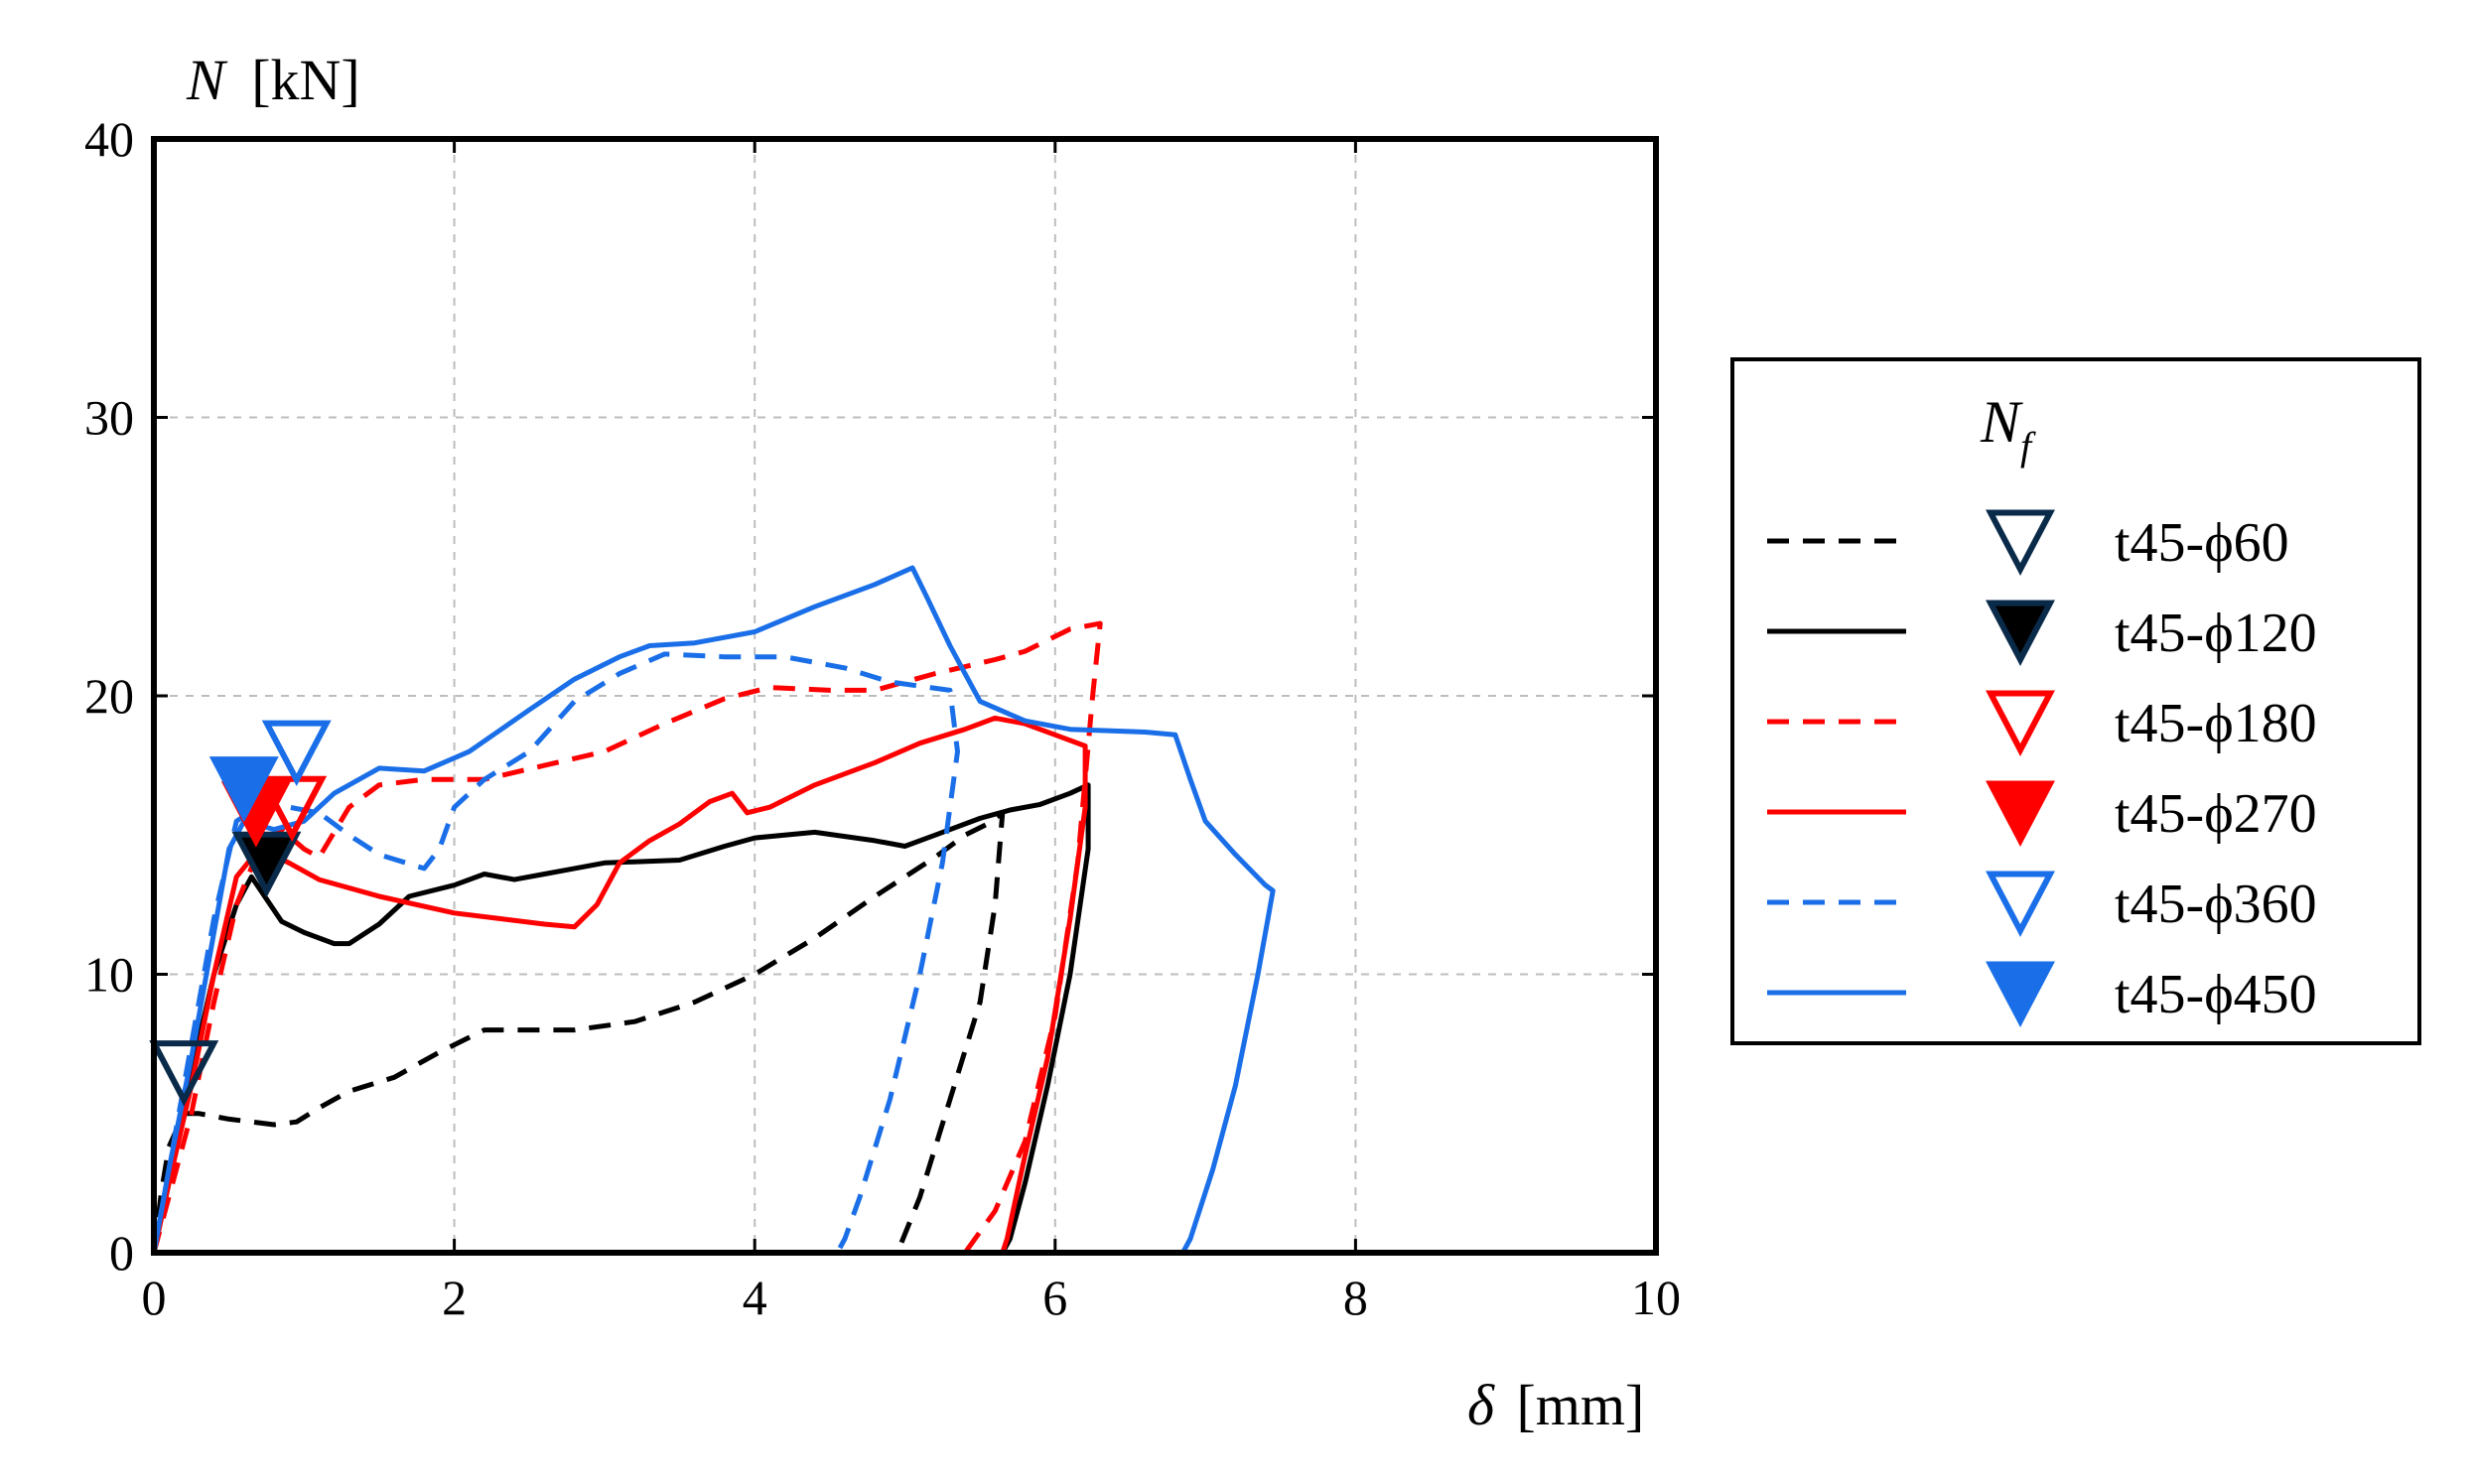 This screenshot has width=2475, height=1484. I want to click on x-tick-label: 6, so click(1054, 1297).